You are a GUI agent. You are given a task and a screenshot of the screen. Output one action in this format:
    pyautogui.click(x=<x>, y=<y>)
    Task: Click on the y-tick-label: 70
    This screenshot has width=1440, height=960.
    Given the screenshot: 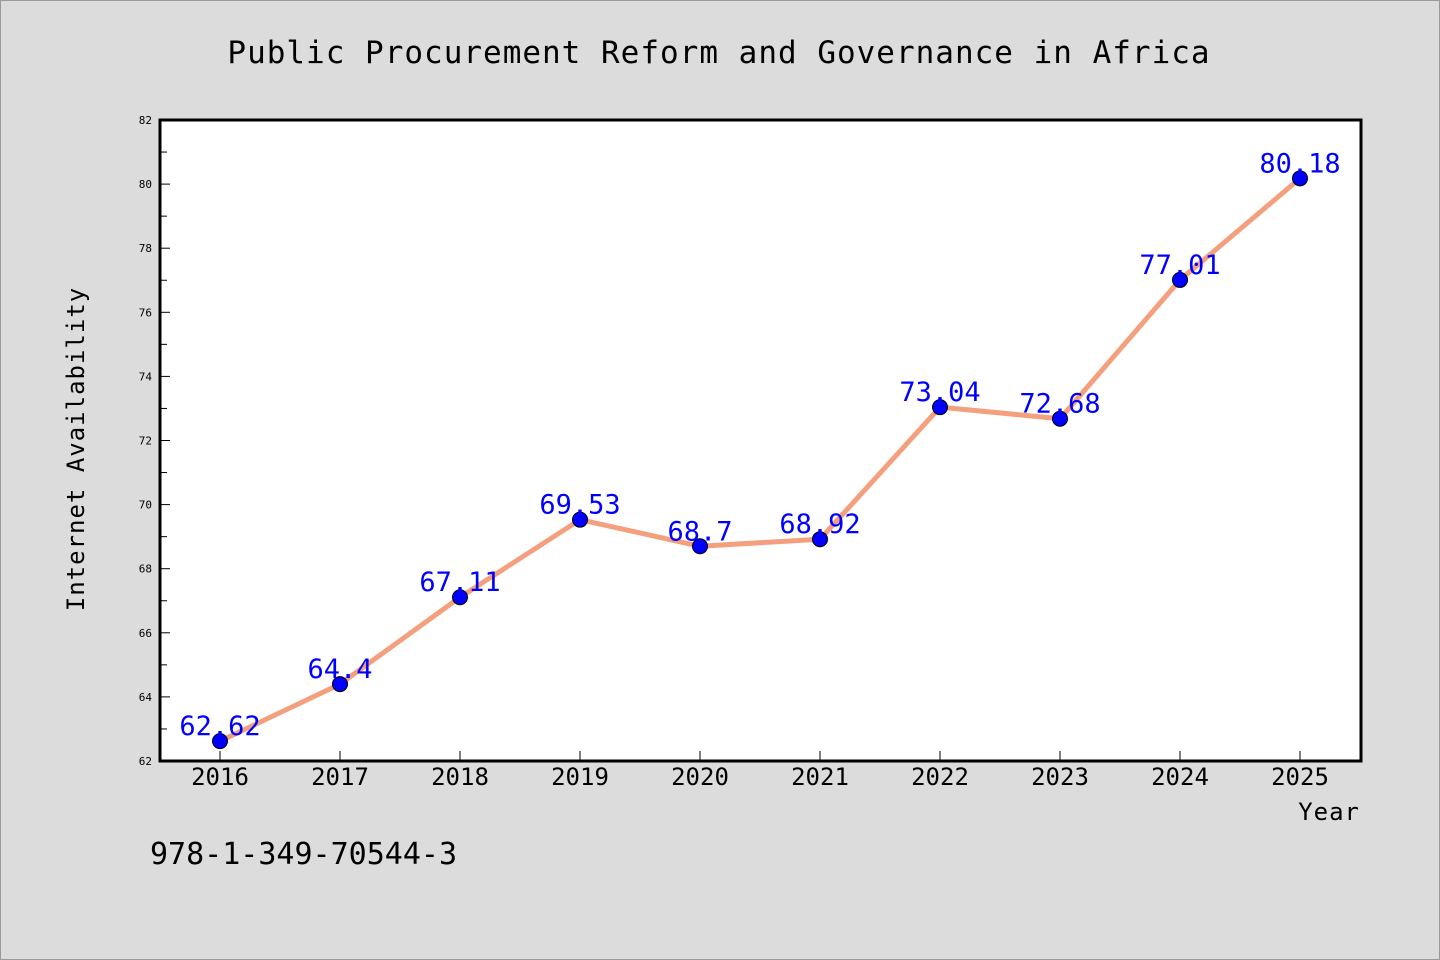 What is the action you would take?
    pyautogui.click(x=145, y=505)
    